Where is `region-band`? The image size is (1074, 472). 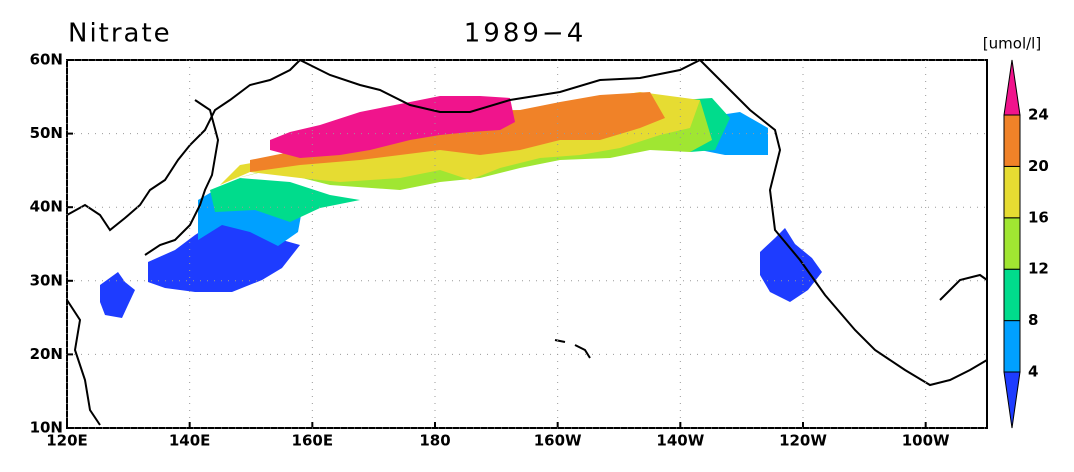 region-band is located at coordinates (285, 200).